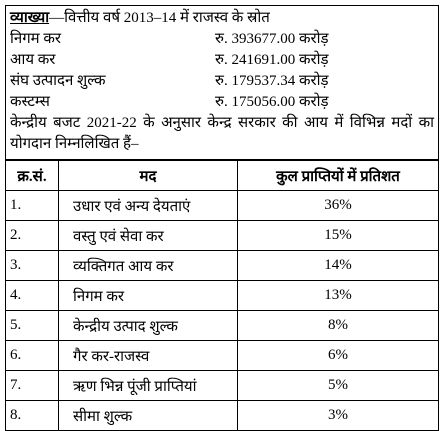 This screenshot has height=431, width=443. What do you see at coordinates (58, 81) in the screenshot?
I see `source-name: संघ उत्पादन शुल्क` at bounding box center [58, 81].